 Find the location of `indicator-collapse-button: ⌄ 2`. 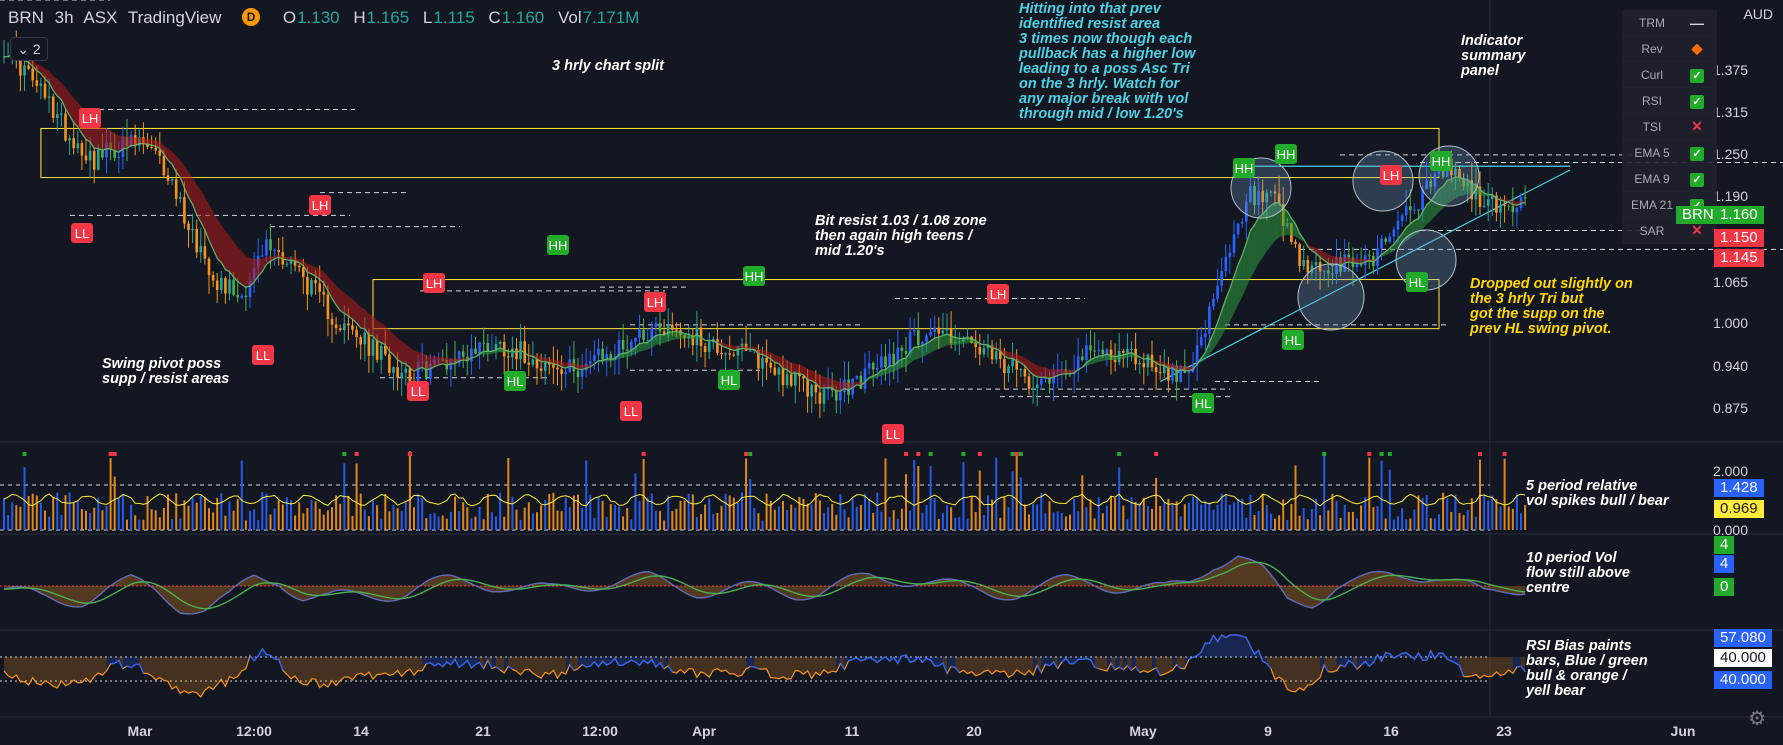

indicator-collapse-button: ⌄ 2 is located at coordinates (29, 49).